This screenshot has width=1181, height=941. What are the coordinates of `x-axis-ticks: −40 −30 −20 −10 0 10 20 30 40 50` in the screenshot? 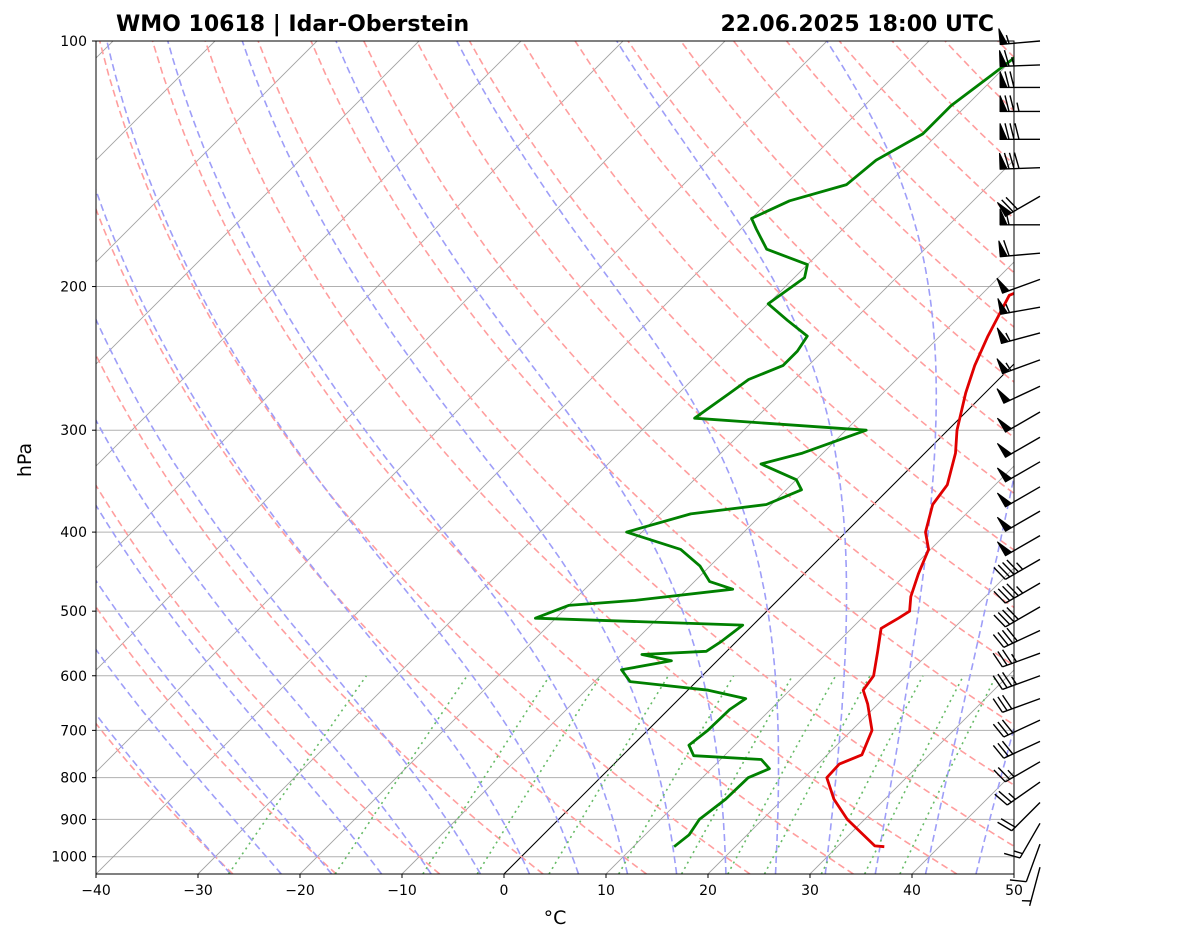 It's located at (552, 886).